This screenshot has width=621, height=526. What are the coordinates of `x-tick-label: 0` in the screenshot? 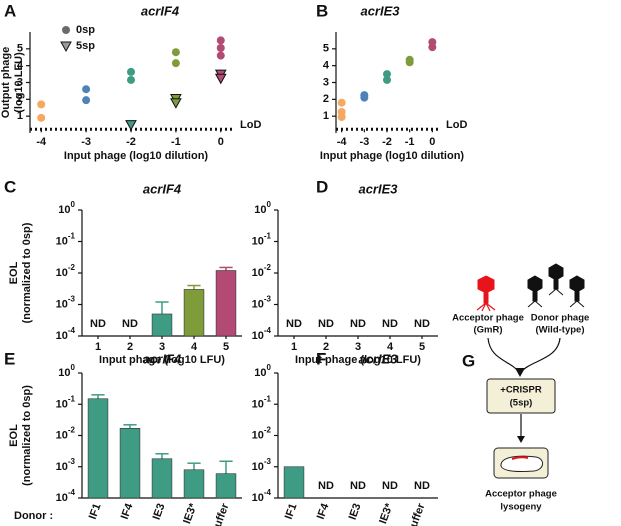 It's located at (432, 142).